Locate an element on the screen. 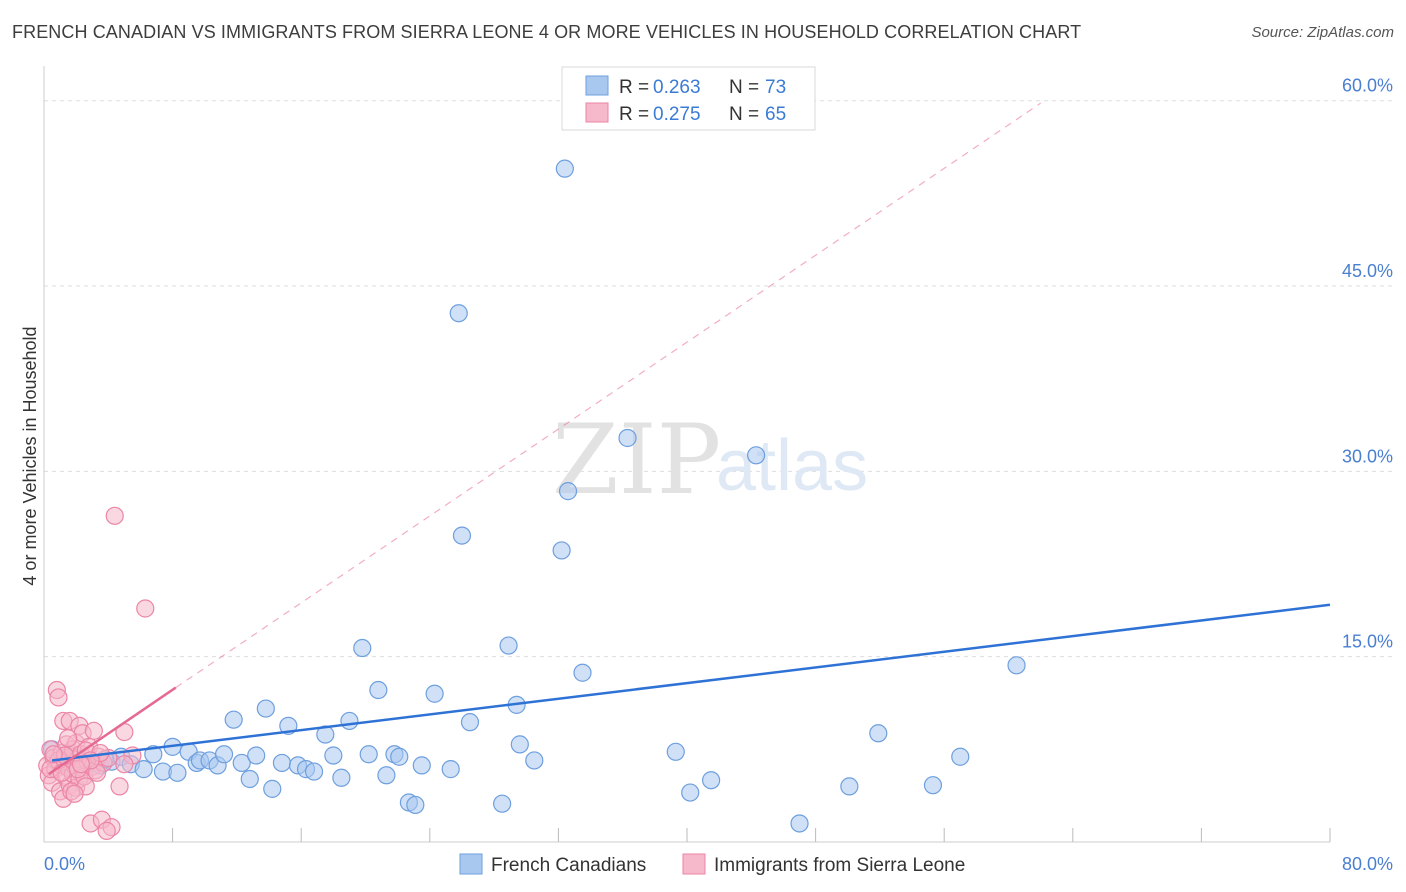  legend-r-label-pink: R = is located at coordinates (634, 114).